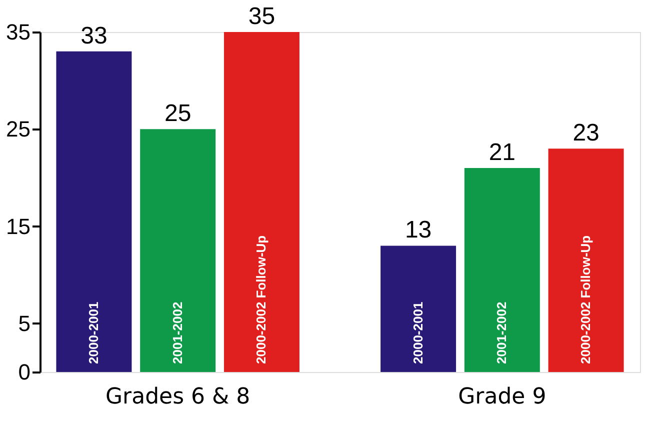 The image size is (665, 424). I want to click on y-tick-label: 35, so click(18, 32).